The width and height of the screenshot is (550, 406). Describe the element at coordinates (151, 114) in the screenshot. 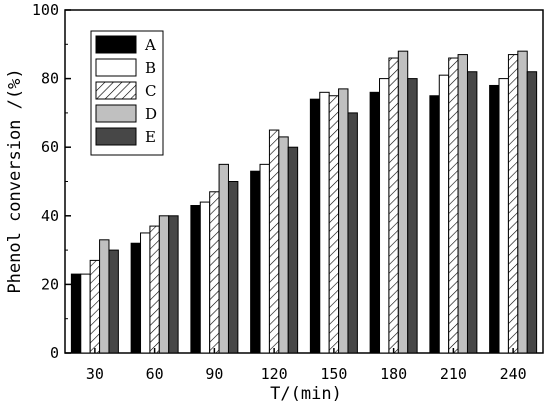

I see `legend-label-D: D` at that location.